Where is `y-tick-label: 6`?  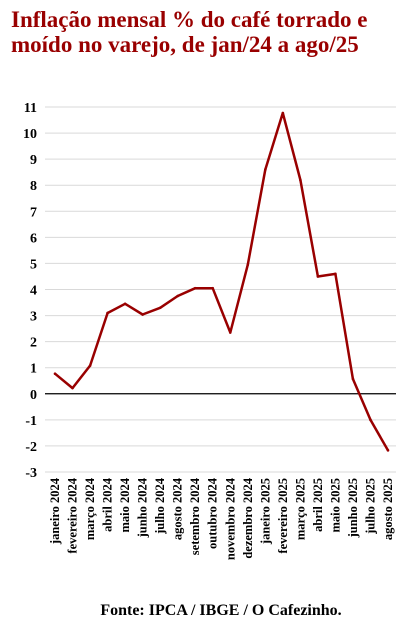 y-tick-label: 6 is located at coordinates (33, 238).